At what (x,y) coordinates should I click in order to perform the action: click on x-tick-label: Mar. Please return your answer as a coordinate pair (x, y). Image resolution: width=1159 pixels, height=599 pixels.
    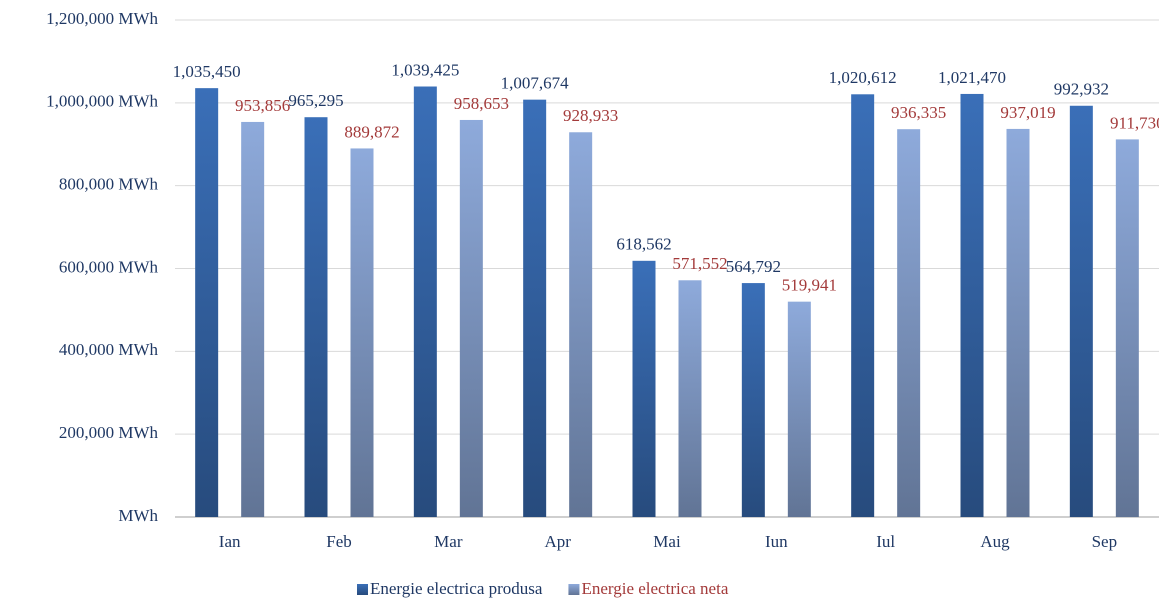
    Looking at the image, I should click on (448, 541).